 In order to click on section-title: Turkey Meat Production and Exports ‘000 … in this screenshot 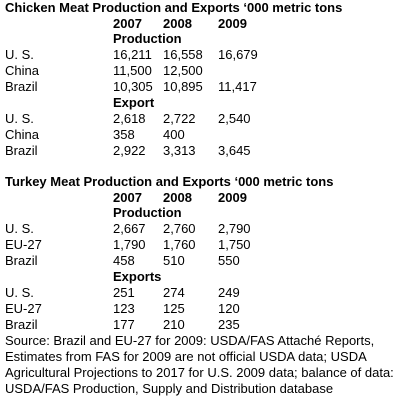, I will do `click(169, 181)`.